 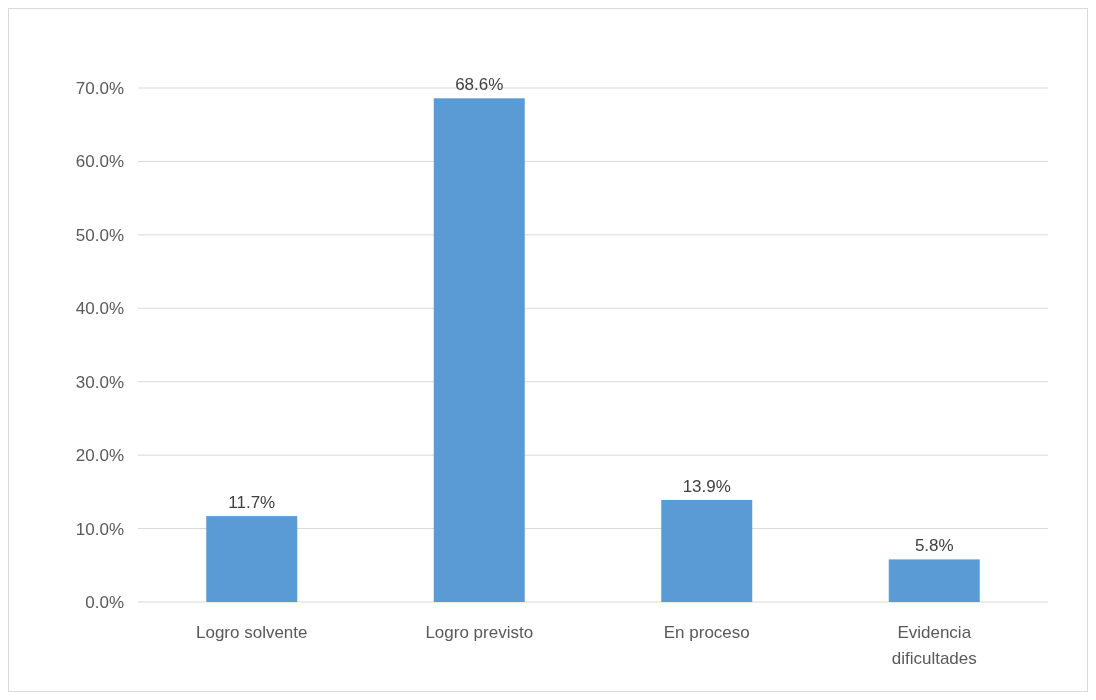 What do you see at coordinates (706, 632) in the screenshot?
I see `x-tick-label: En proceso` at bounding box center [706, 632].